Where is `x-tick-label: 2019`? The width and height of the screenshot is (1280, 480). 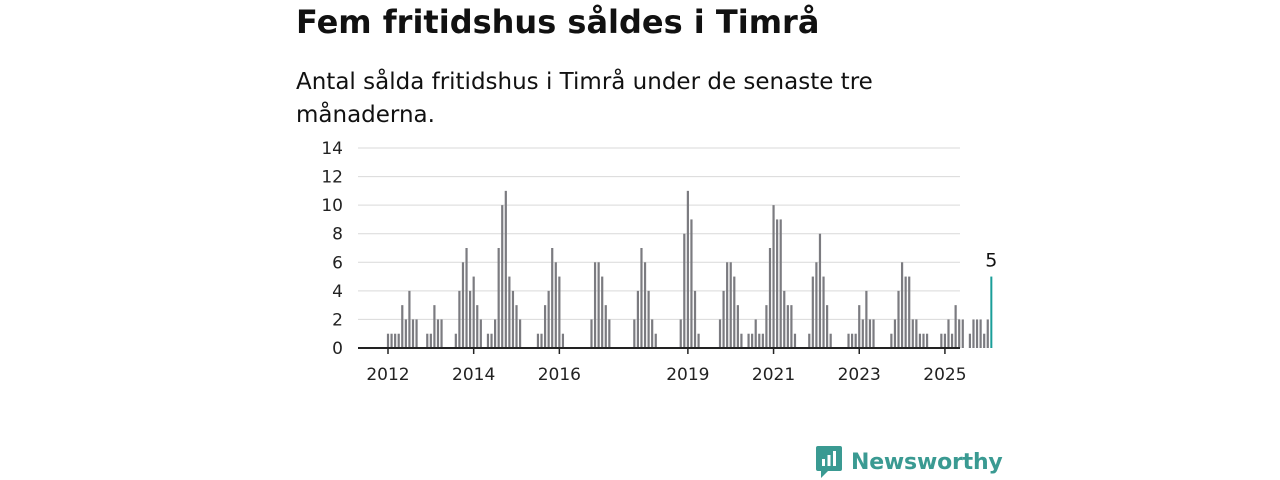 x-tick-label: 2019 is located at coordinates (687, 375).